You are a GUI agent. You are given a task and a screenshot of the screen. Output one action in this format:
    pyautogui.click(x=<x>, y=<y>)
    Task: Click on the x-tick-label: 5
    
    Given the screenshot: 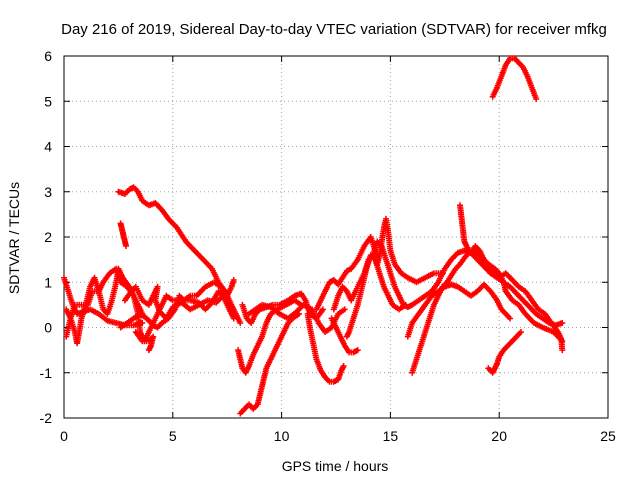 What is the action you would take?
    pyautogui.click(x=173, y=436)
    